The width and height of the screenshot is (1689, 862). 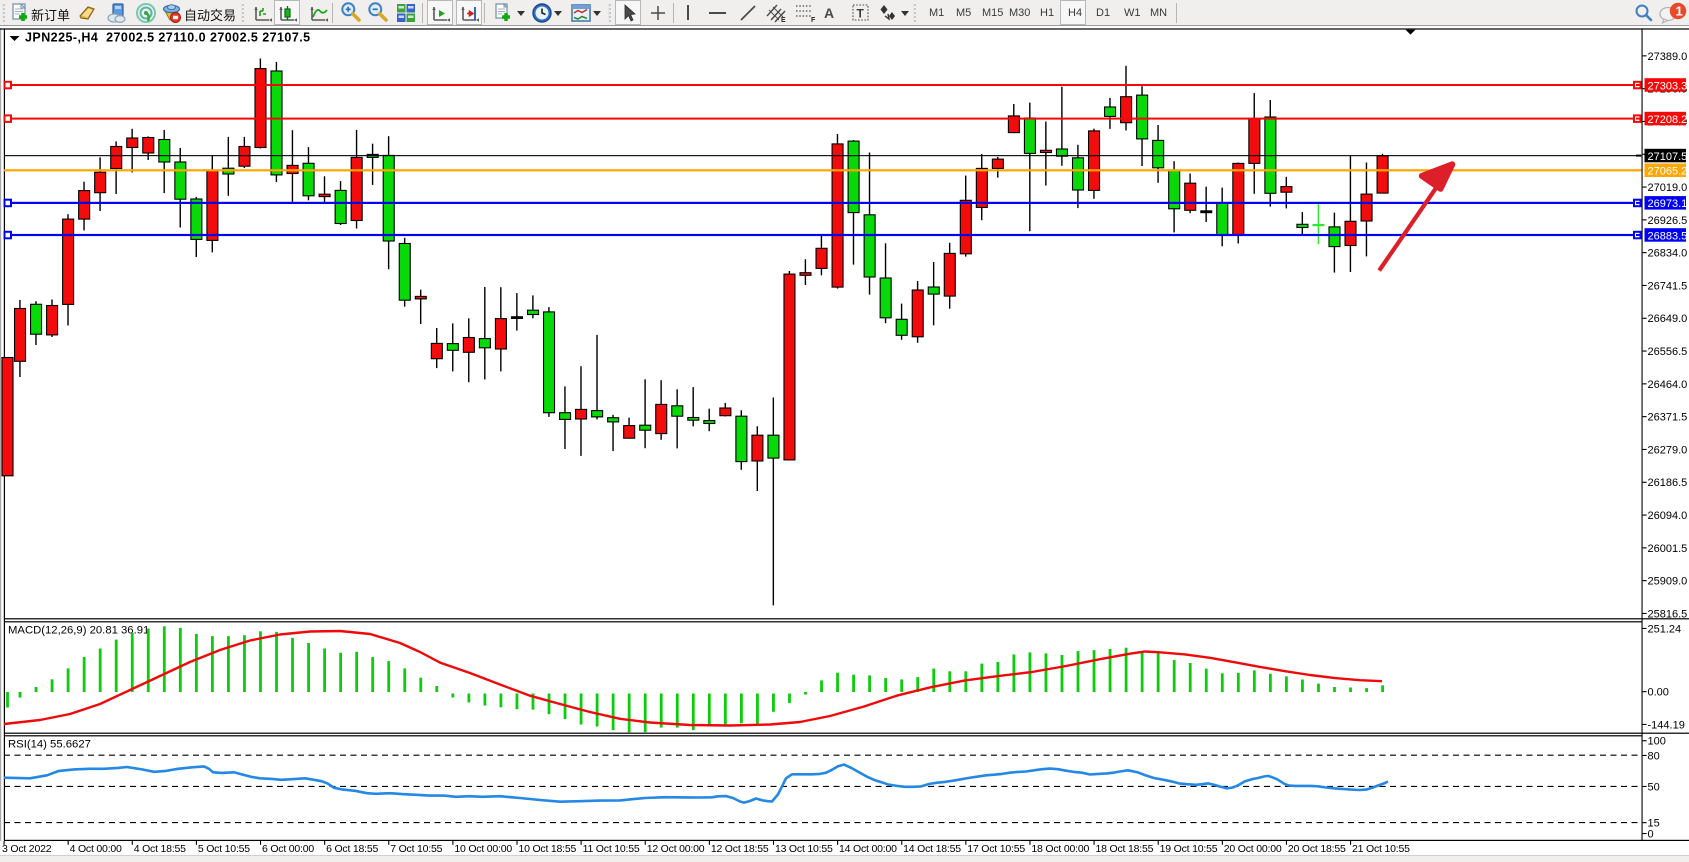 What do you see at coordinates (1189, 849) in the screenshot?
I see `svg-text: 19 Oct 10:55` at bounding box center [1189, 849].